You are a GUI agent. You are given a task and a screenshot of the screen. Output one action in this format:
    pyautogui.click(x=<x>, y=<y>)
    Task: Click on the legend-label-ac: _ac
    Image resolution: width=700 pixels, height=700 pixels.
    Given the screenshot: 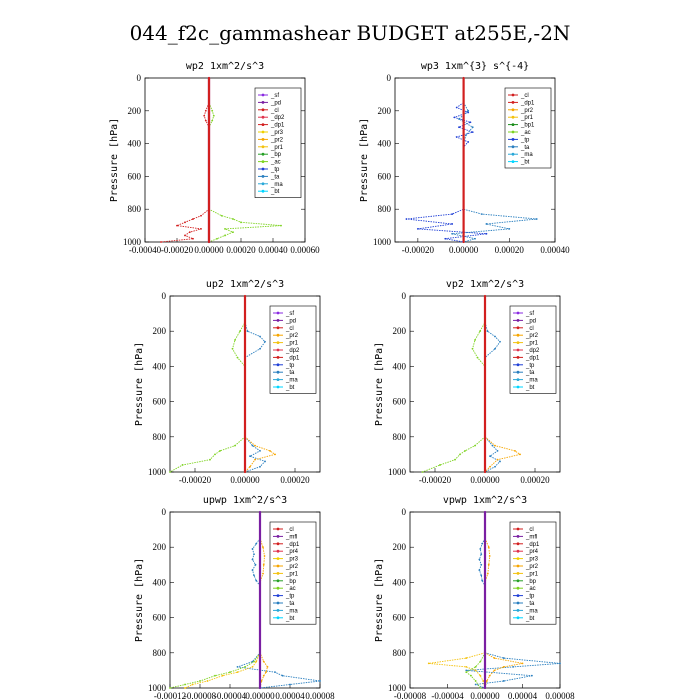 What is the action you would take?
    pyautogui.click(x=525, y=133)
    